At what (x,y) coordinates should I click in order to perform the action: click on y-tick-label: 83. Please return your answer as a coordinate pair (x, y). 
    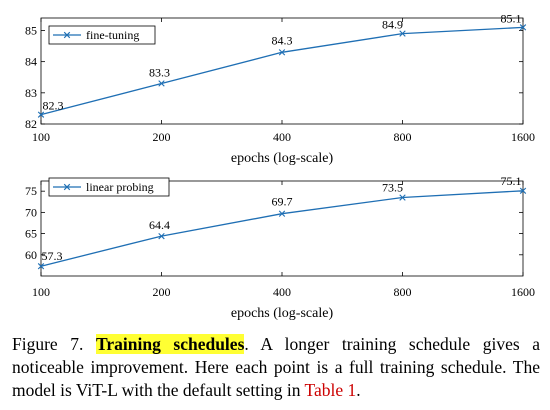
    Looking at the image, I should click on (31, 93).